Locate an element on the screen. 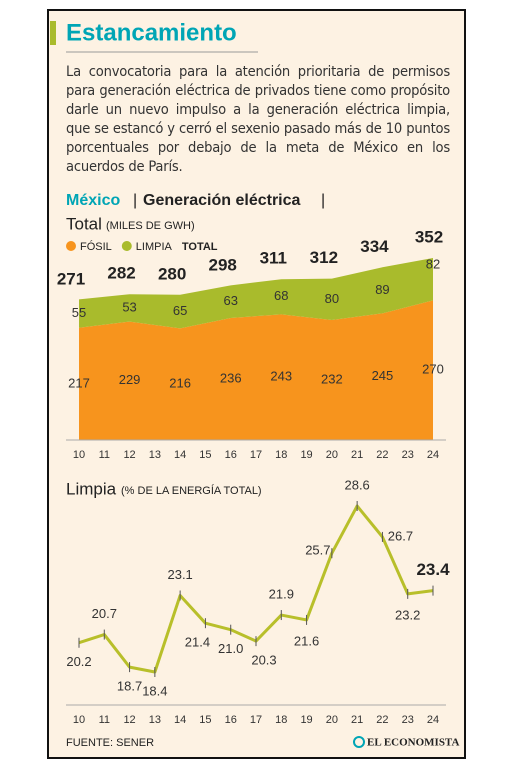  value-label: 80 is located at coordinates (332, 298).